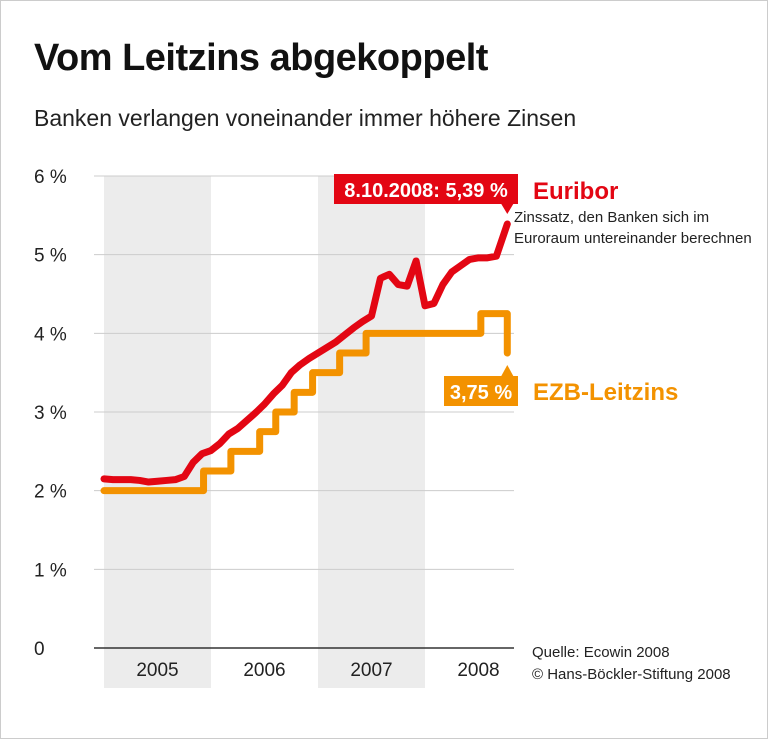 The image size is (768, 739). Describe the element at coordinates (157, 670) in the screenshot. I see `x-tick-label: 2005` at that location.